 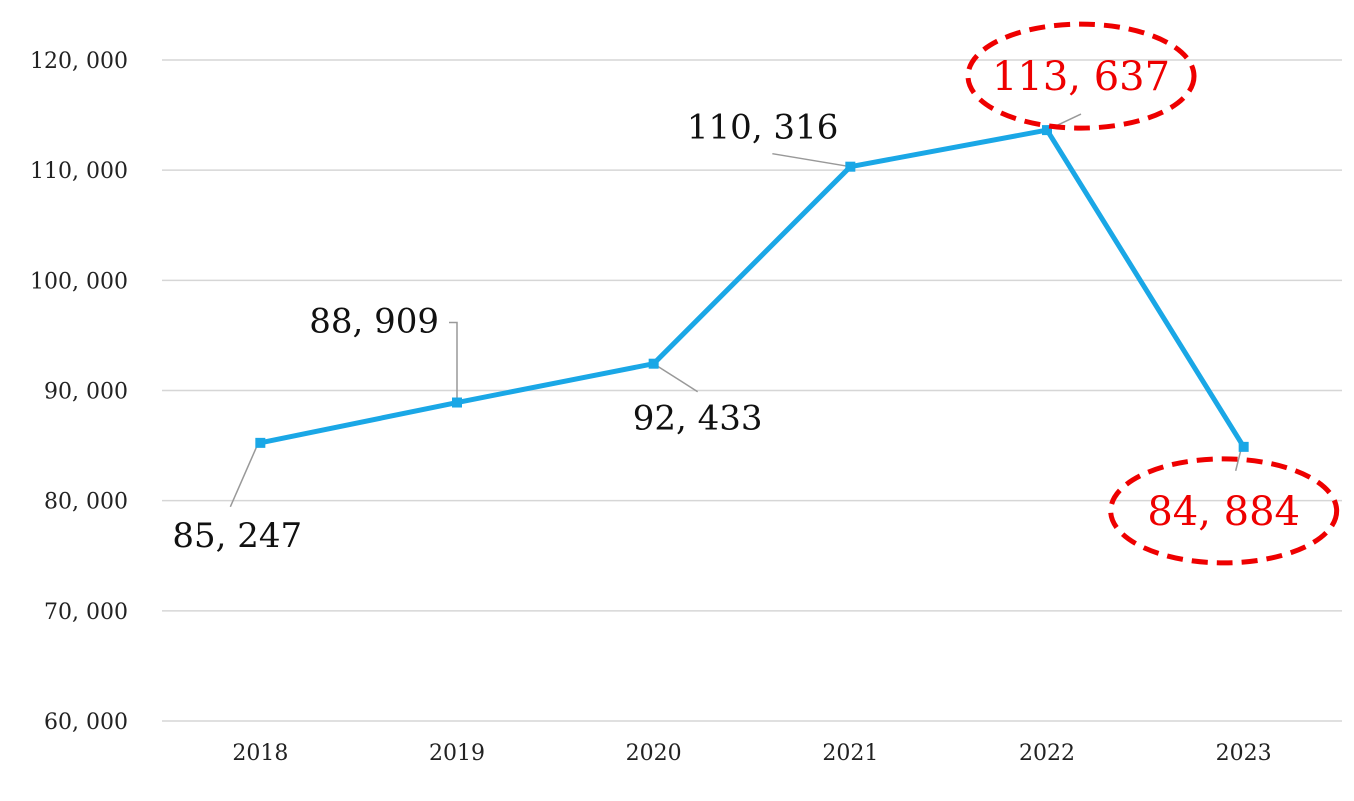 I want to click on y-tick-label: 100, 000, so click(x=79, y=281).